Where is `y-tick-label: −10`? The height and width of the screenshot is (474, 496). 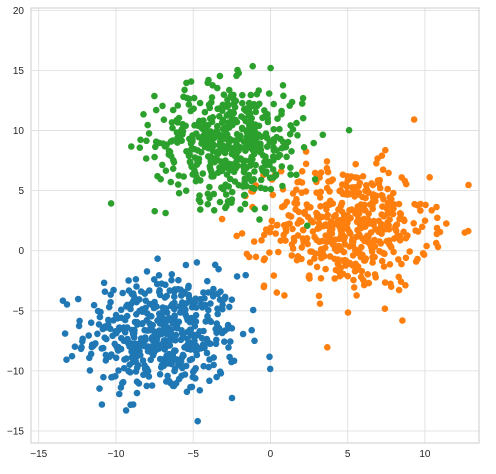
y-tick-label: −10 is located at coordinates (15, 371).